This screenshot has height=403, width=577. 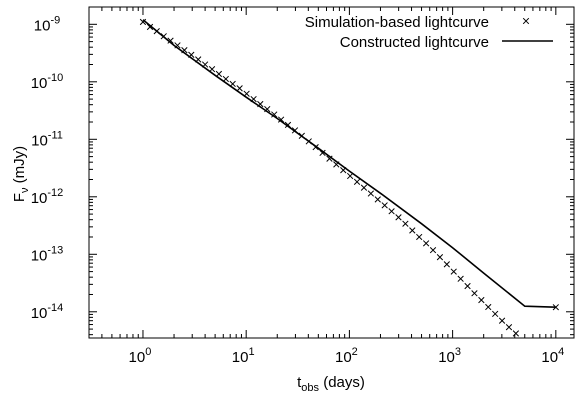 What do you see at coordinates (47, 82) in the screenshot?
I see `y-tick-label: 10-10` at bounding box center [47, 82].